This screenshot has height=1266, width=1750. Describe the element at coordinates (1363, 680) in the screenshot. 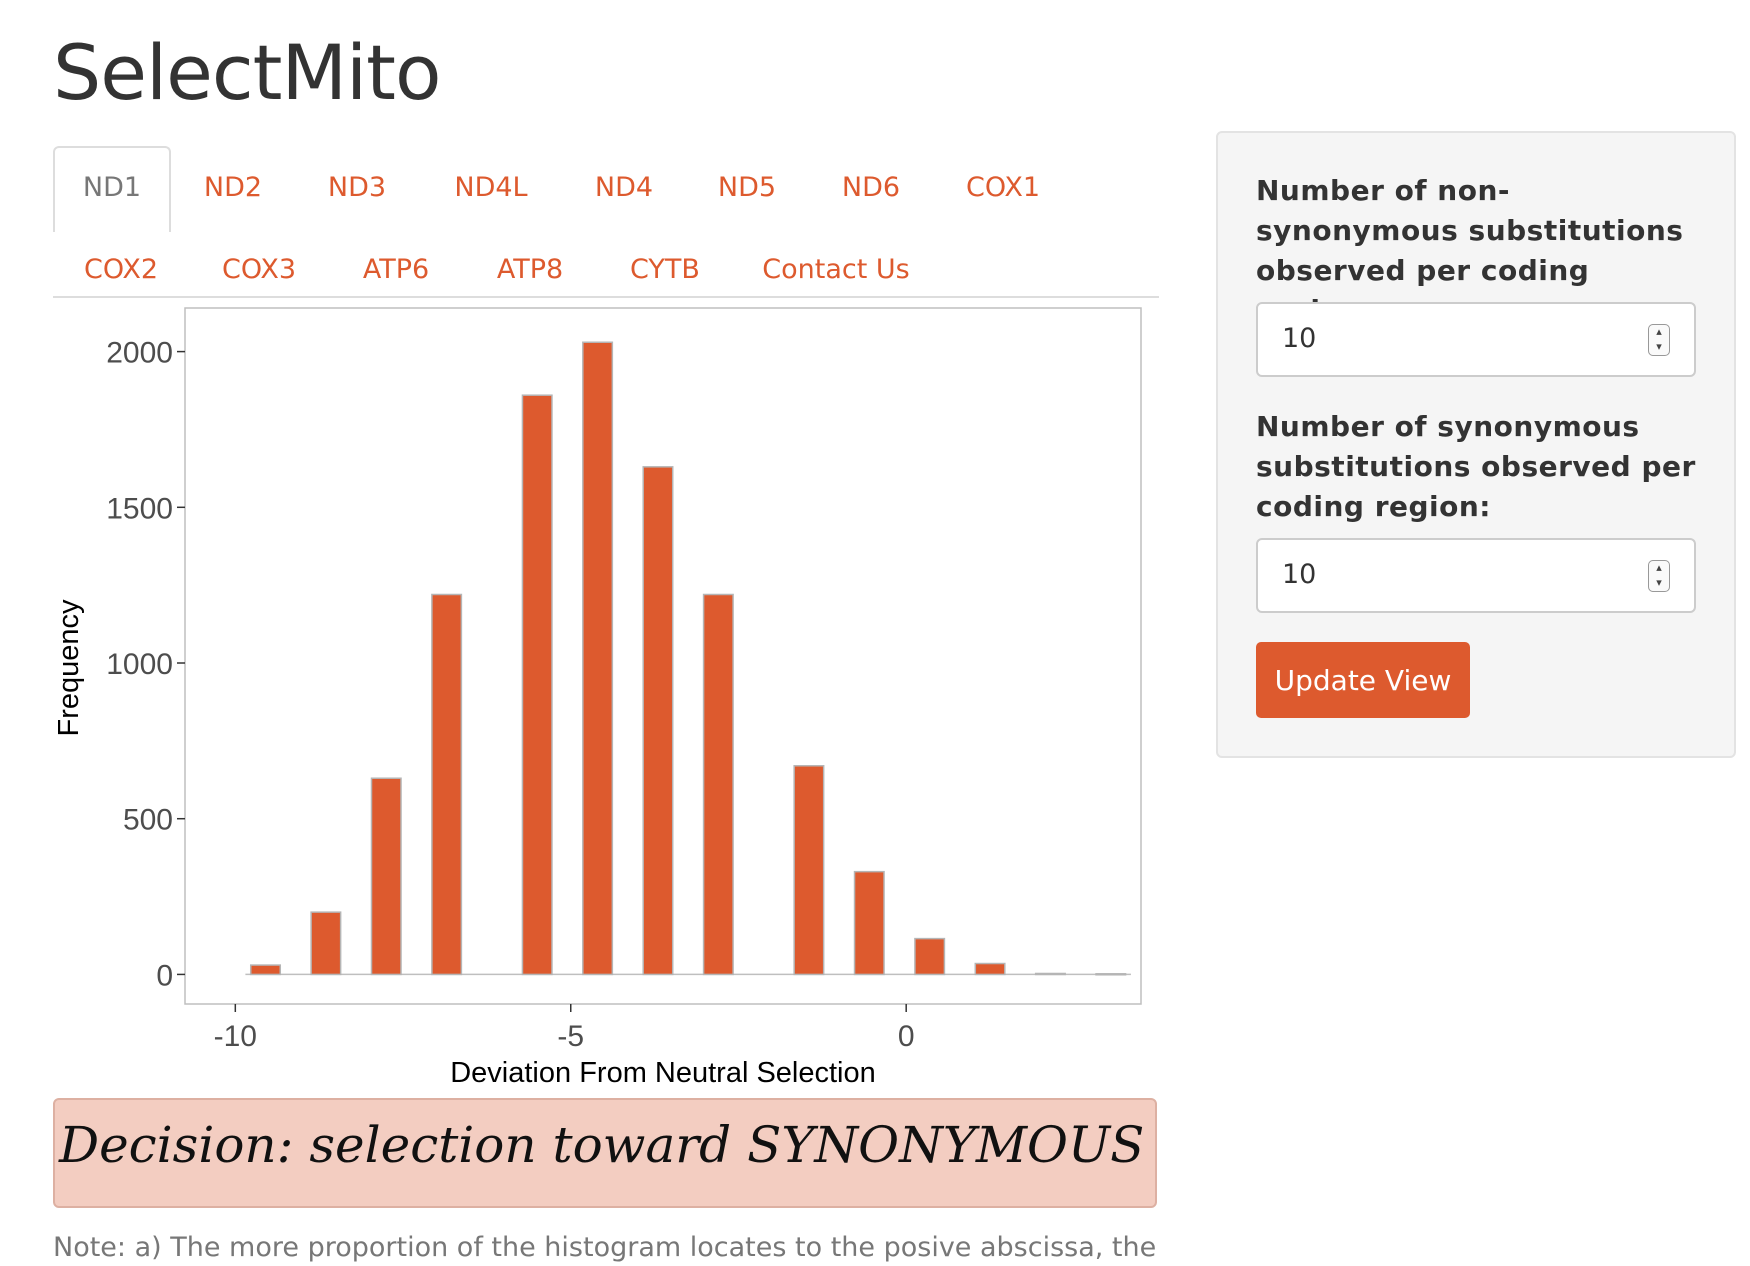

I see `update-view-button: Update View` at that location.